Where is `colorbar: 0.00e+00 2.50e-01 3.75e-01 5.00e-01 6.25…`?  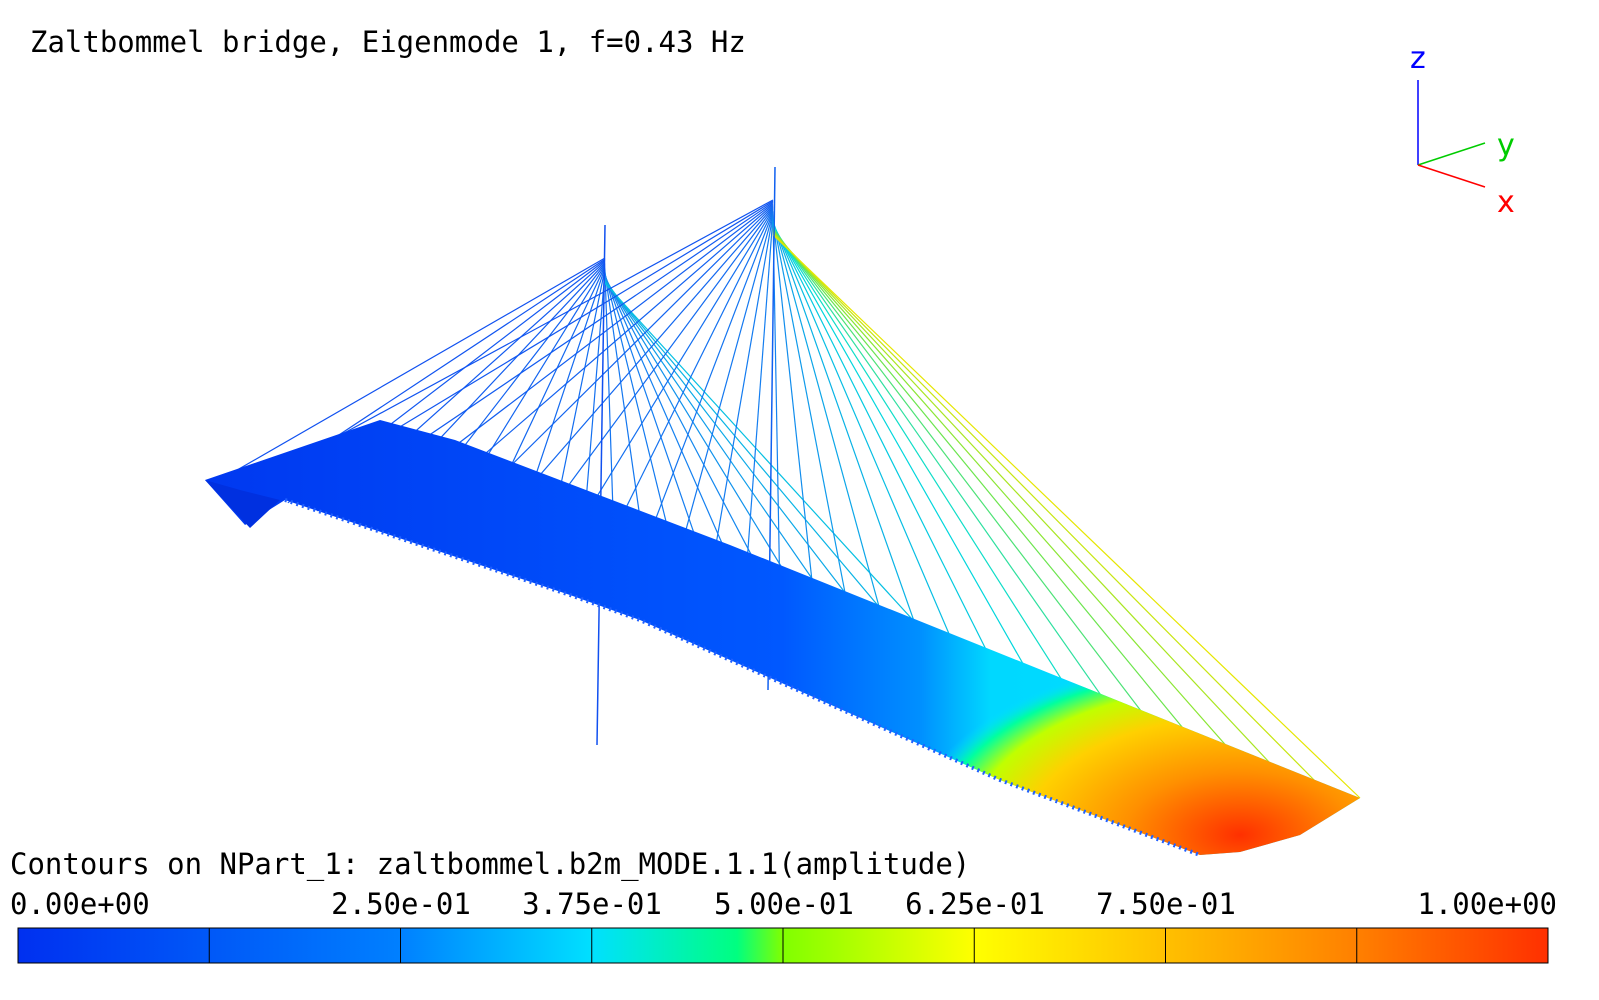
colorbar: 0.00e+00 2.50e-01 3.75e-01 5.00e-01 6.25… is located at coordinates (783, 925).